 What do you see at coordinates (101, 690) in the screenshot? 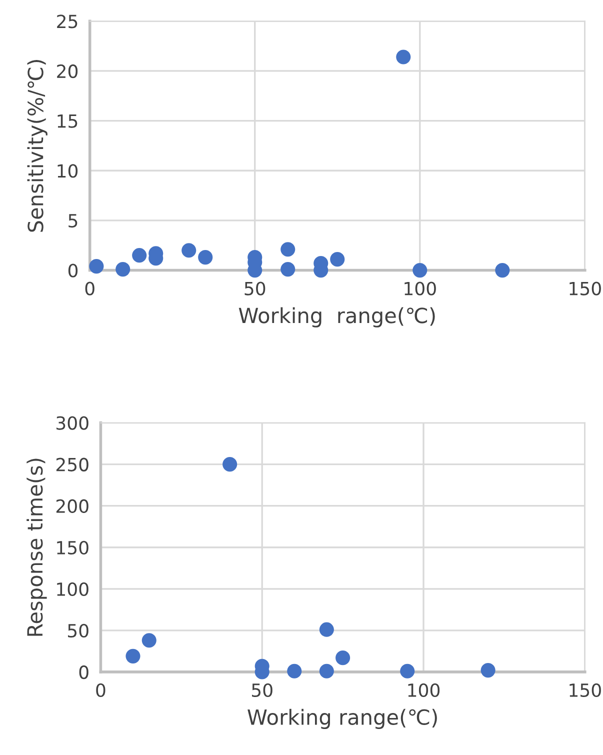
I see `x-tick-label: 0` at bounding box center [101, 690].